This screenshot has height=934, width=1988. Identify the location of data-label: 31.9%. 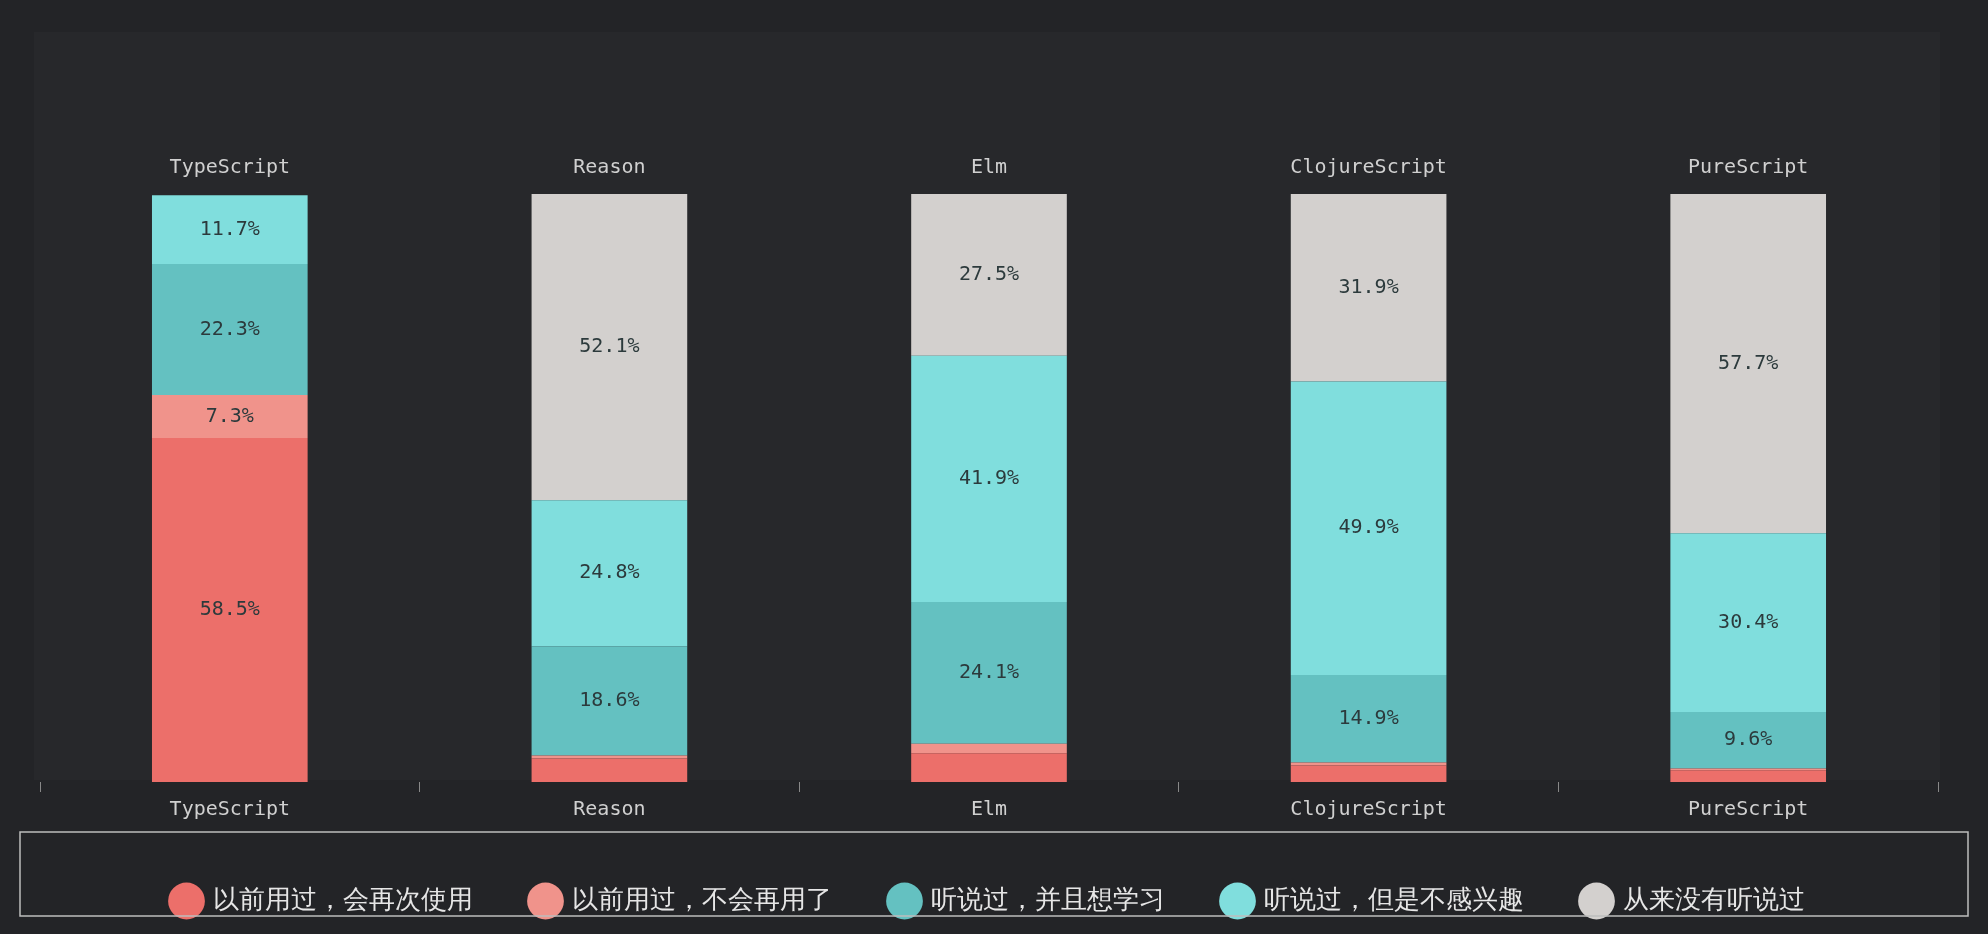
(1368, 285).